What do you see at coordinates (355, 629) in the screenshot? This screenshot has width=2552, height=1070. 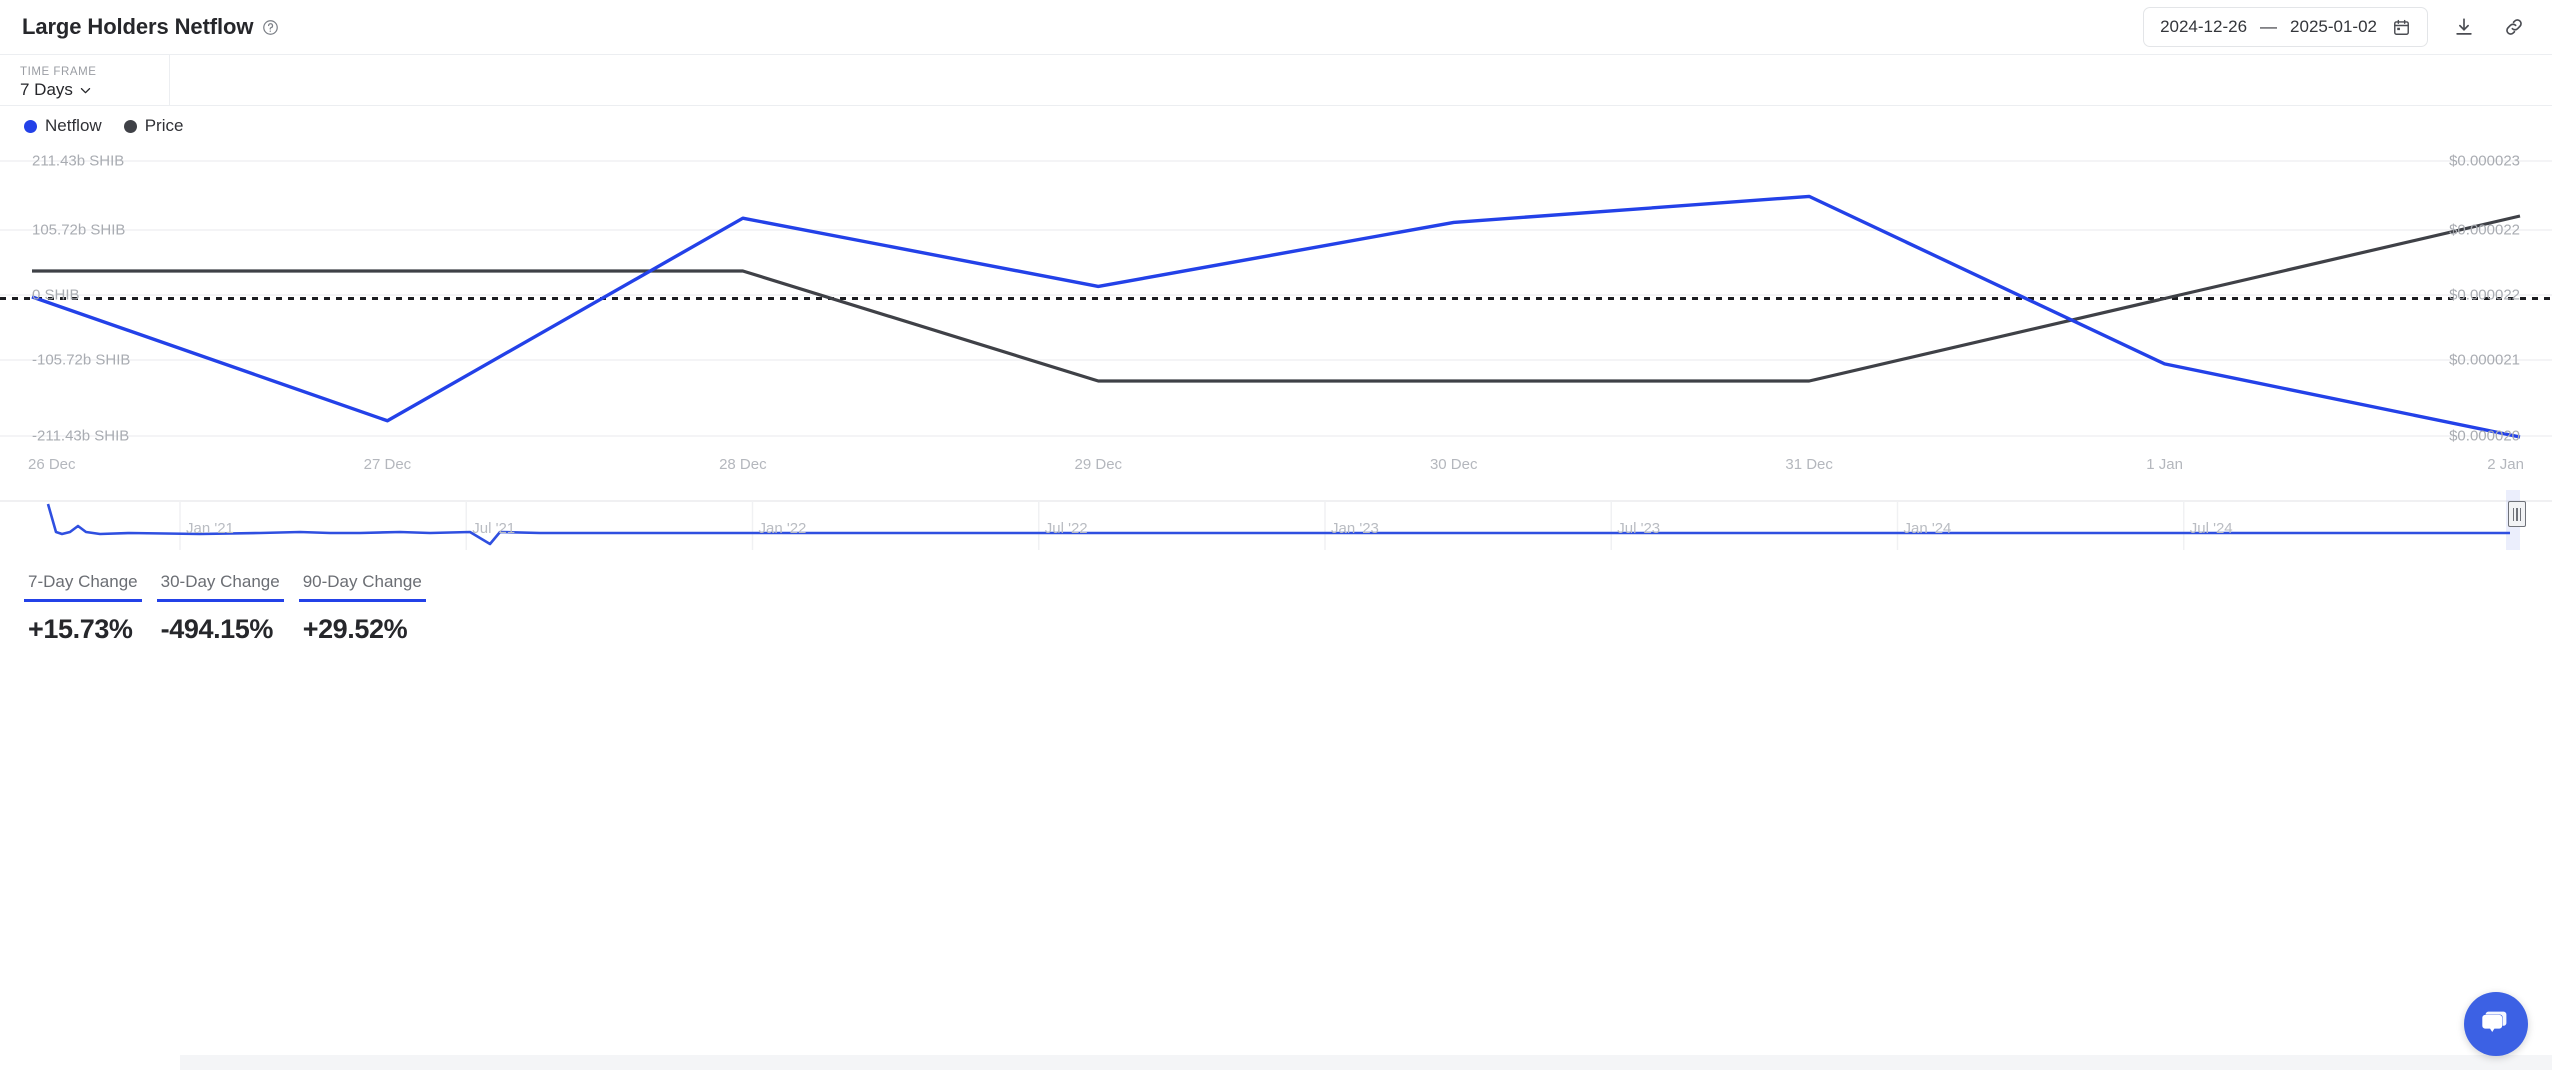 I see `stat-value: +29.52%` at bounding box center [355, 629].